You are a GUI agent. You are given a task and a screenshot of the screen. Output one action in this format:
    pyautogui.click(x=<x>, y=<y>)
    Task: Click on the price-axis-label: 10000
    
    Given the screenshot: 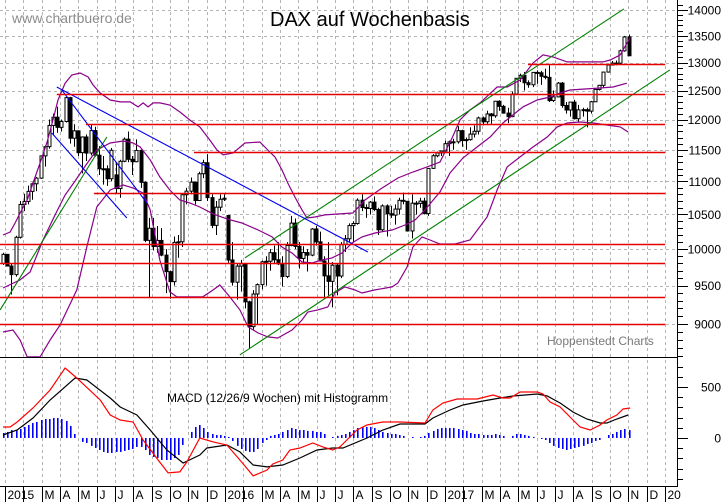 What is the action you would take?
    pyautogui.click(x=705, y=250)
    